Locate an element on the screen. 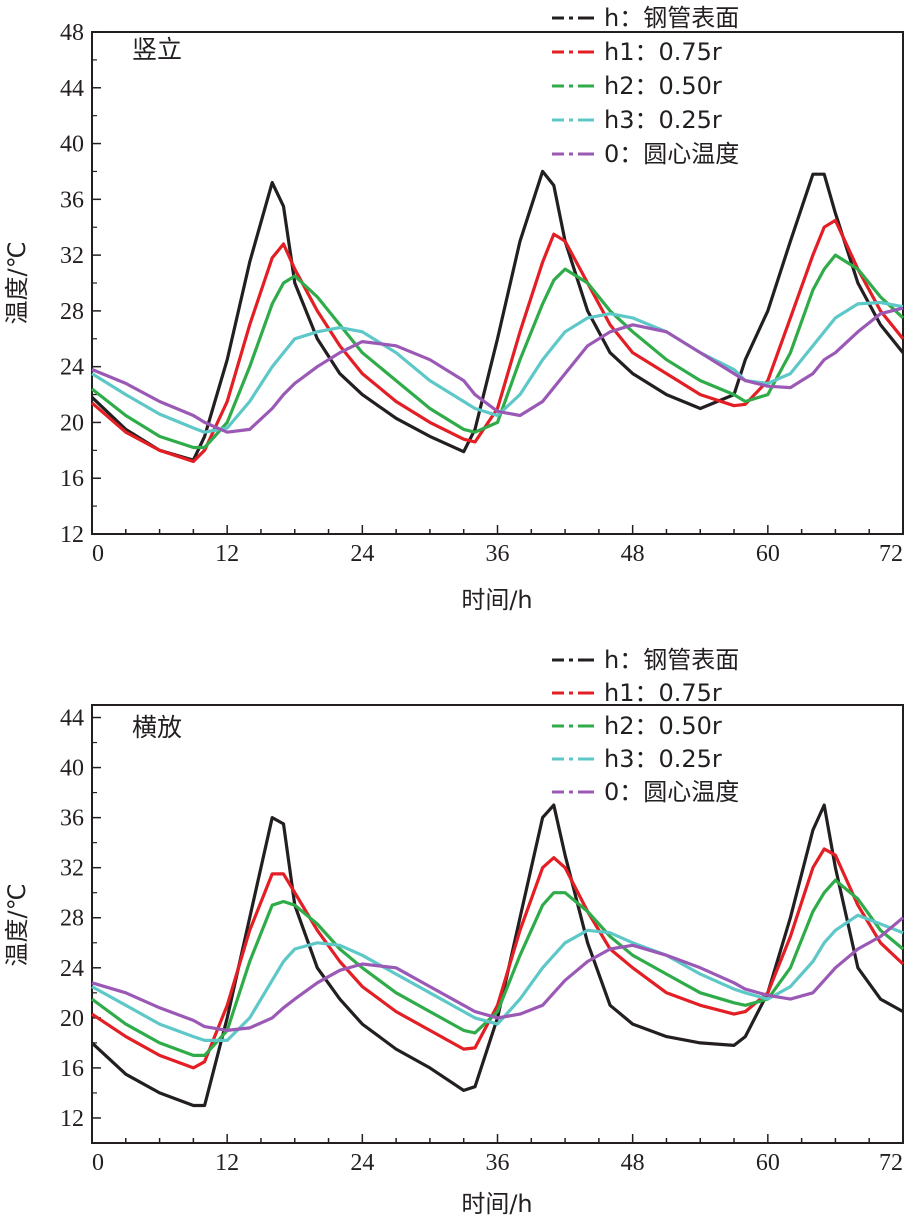 The height and width of the screenshot is (1221, 917). panel-title: 横放 is located at coordinates (157, 727).